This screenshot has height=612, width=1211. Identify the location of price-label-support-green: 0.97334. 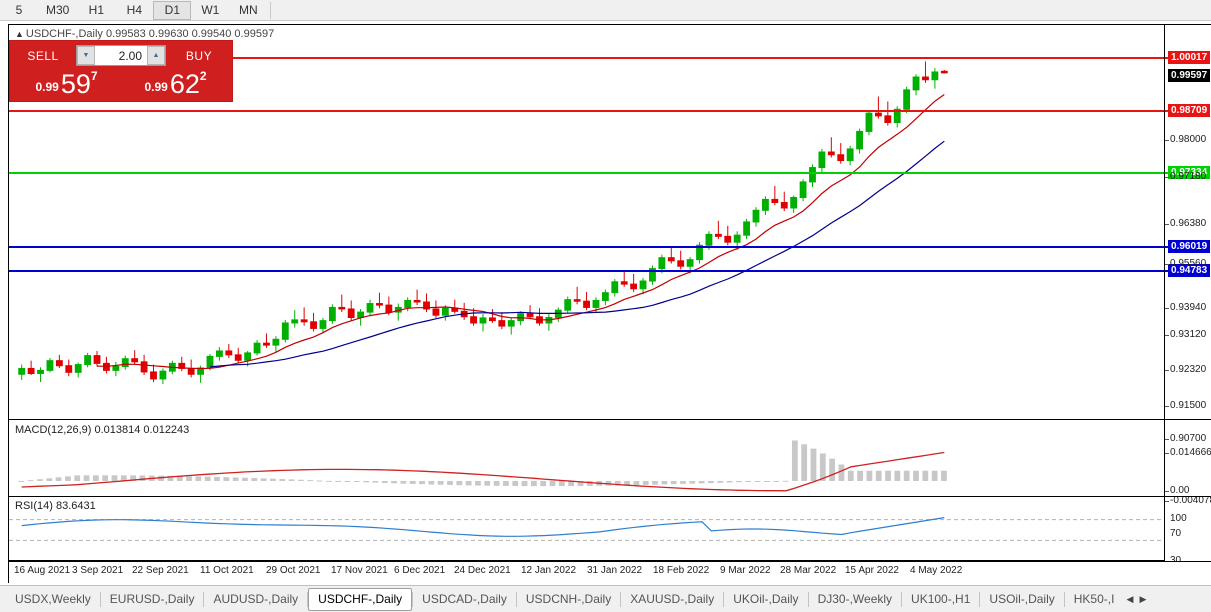
(1189, 172).